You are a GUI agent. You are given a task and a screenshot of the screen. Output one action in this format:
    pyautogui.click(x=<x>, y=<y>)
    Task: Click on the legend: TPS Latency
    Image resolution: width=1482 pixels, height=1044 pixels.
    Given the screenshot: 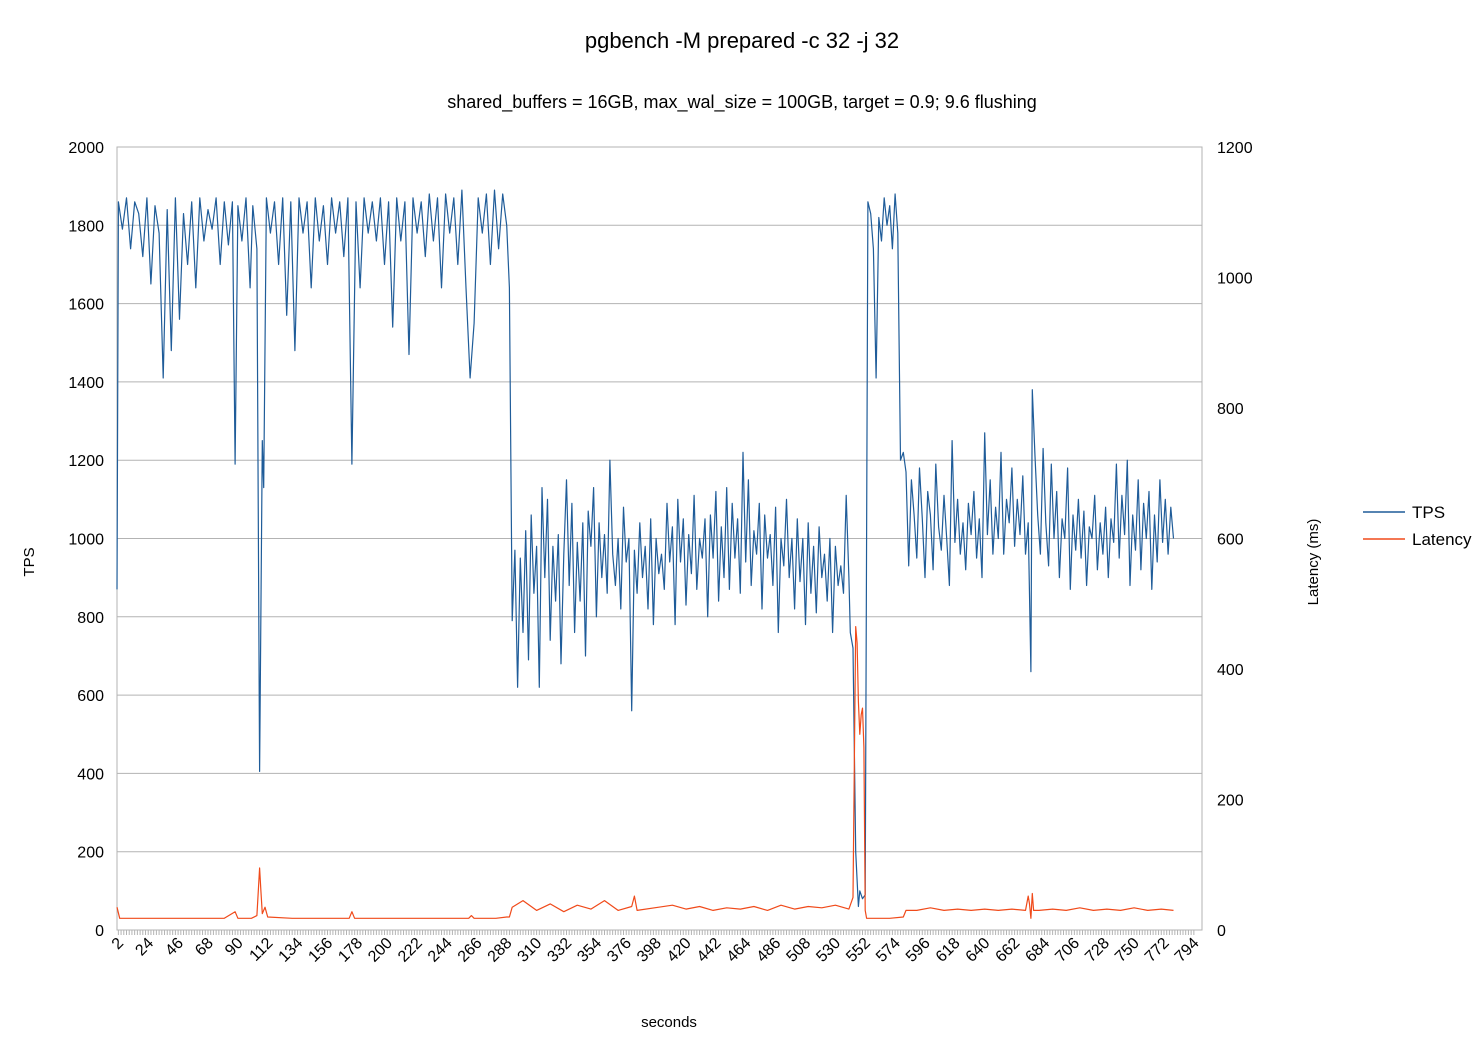 What is the action you would take?
    pyautogui.click(x=1417, y=526)
    